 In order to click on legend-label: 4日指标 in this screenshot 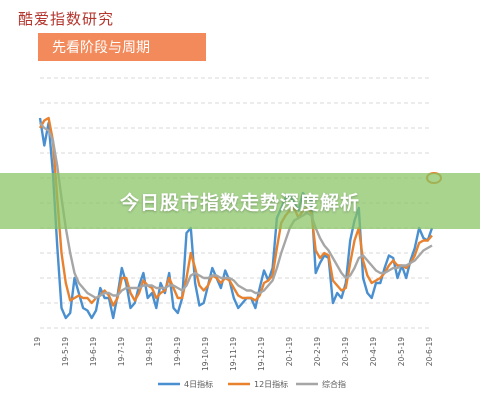, I will do `click(198, 384)`.